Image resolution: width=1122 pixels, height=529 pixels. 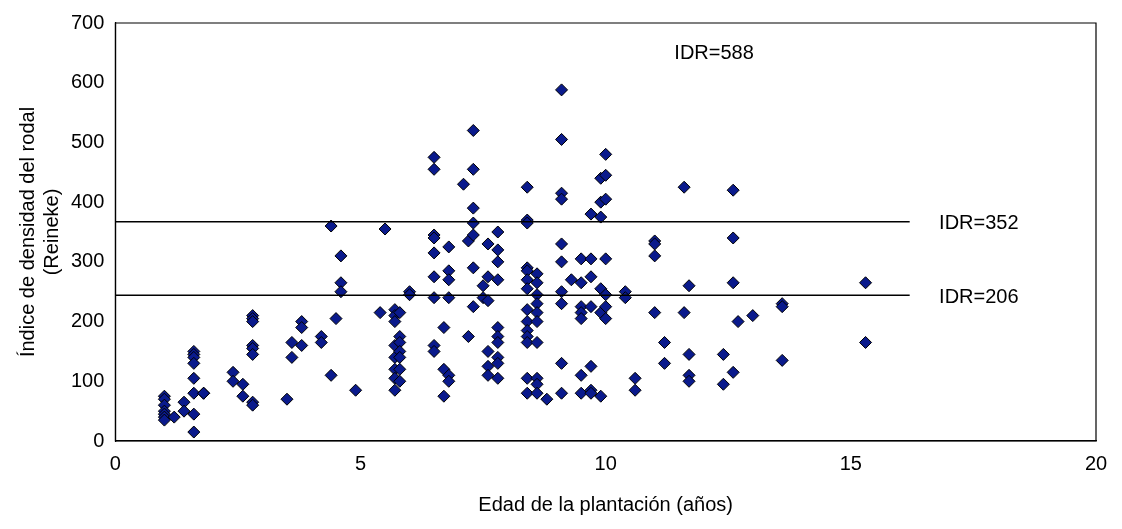 I want to click on y-tick-label: 0, so click(x=99, y=439).